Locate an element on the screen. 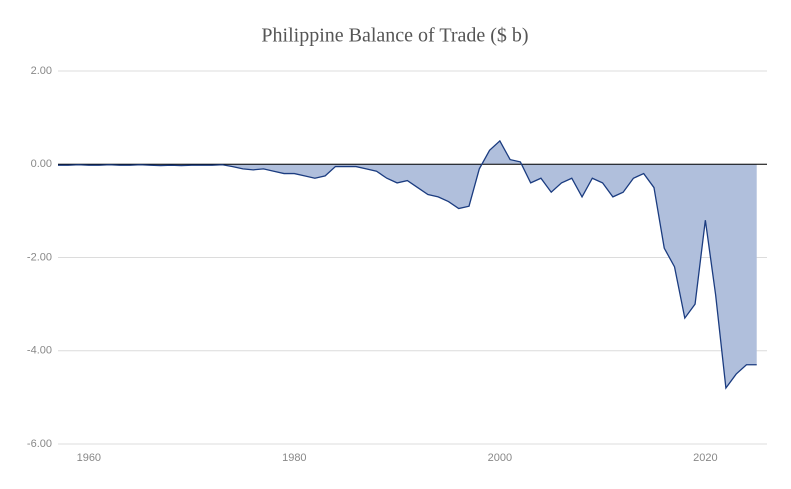 The image size is (791, 489). y-tick-label: 0.00 is located at coordinates (41, 164).